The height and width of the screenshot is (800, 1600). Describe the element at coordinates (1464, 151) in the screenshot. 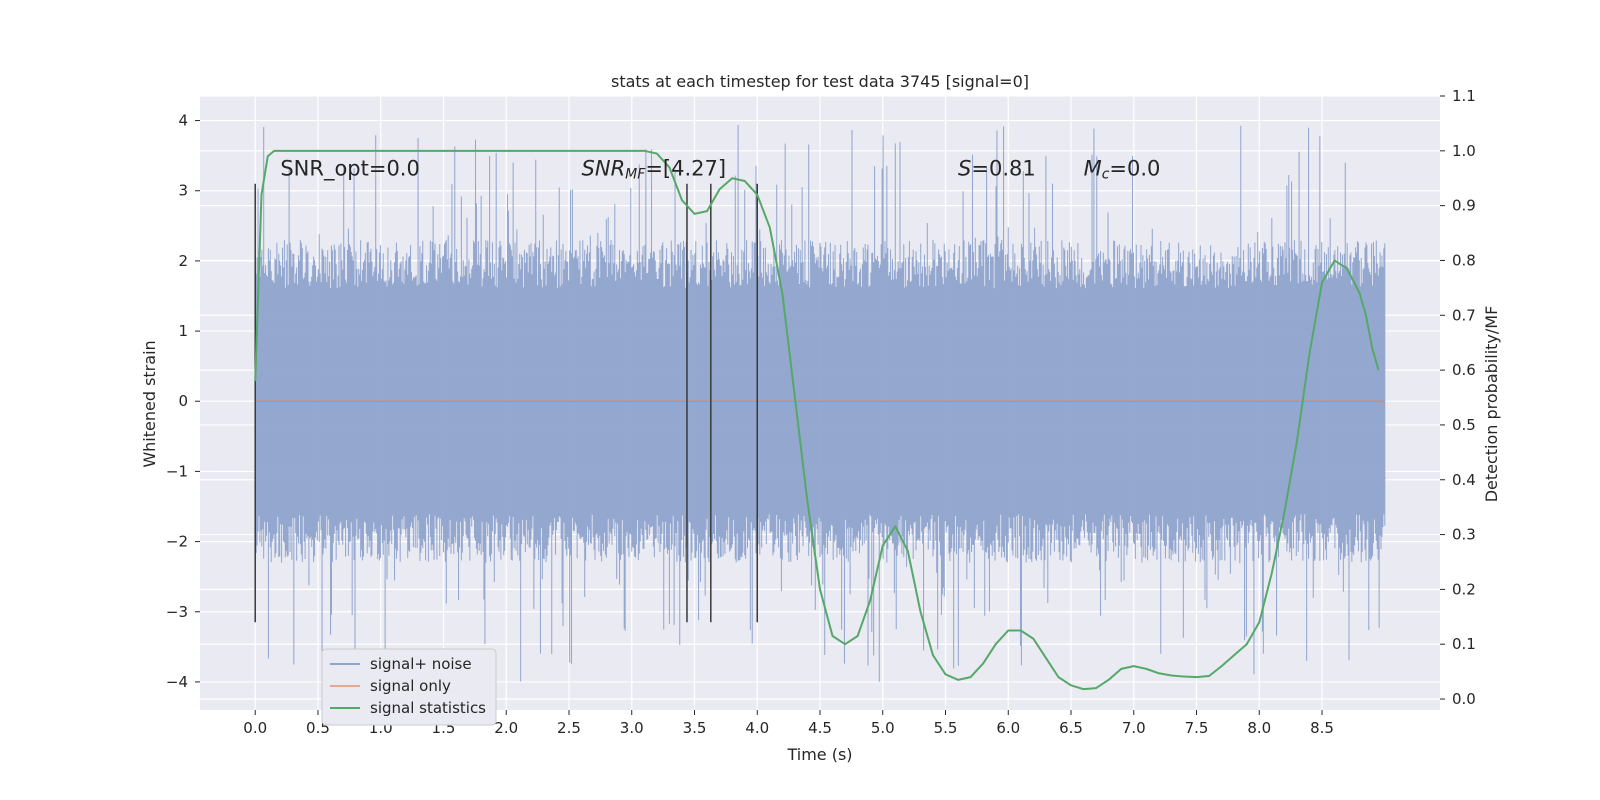

I see `y2-tick-label: 1.0` at that location.